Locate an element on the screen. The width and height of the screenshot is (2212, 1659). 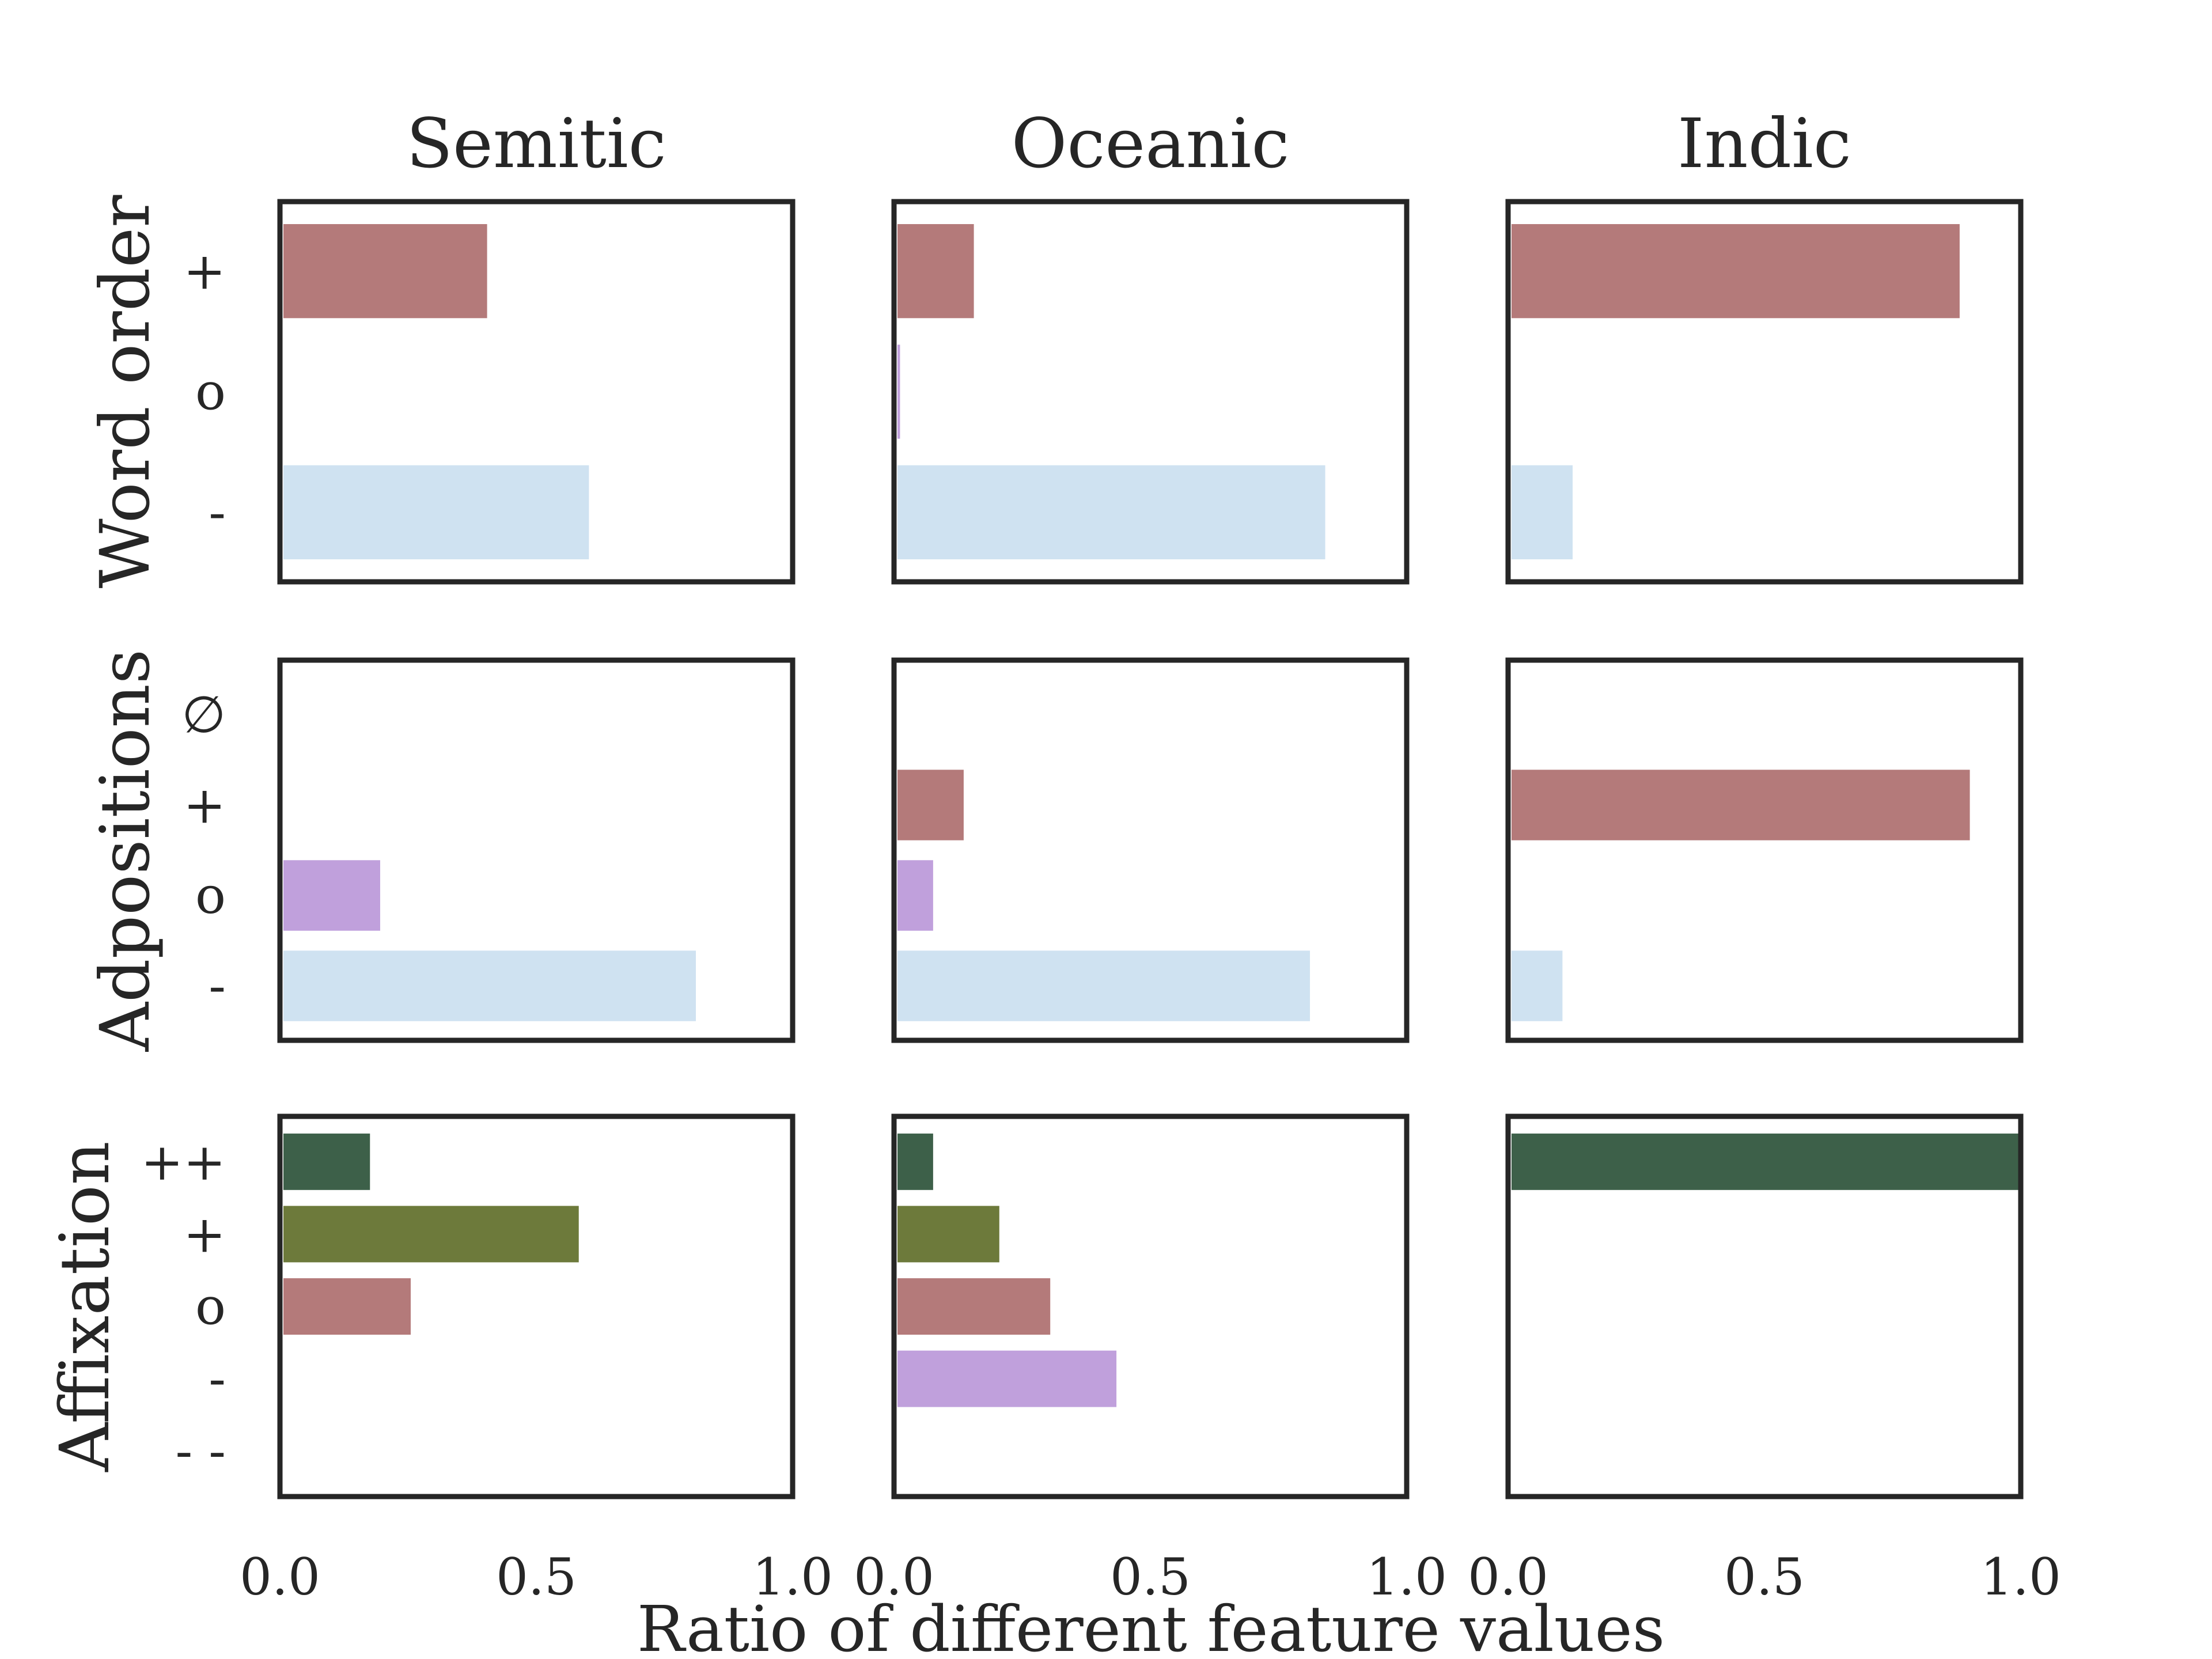
column-title-indic: Indic is located at coordinates (1764, 143).